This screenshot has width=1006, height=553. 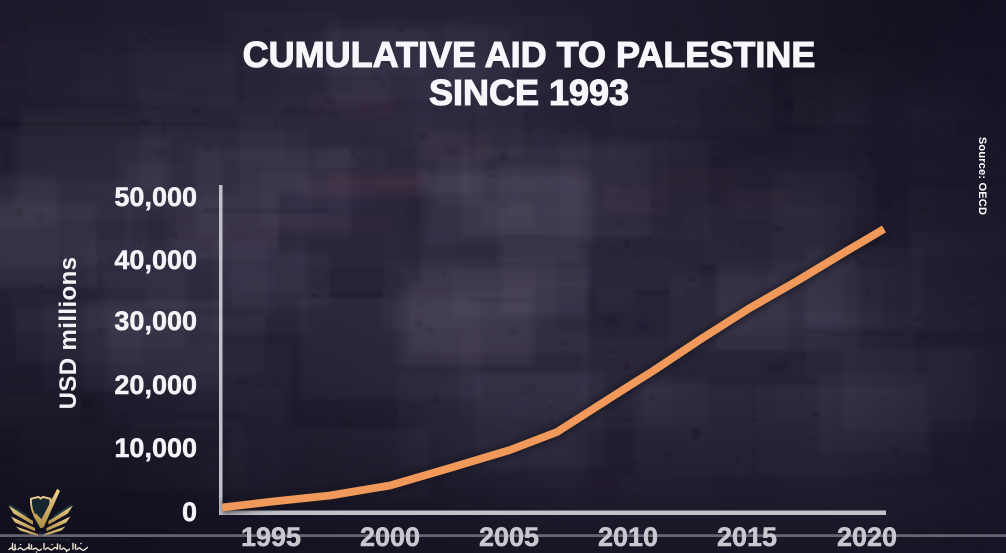 I want to click on svg-text: DA, so click(x=42, y=534).